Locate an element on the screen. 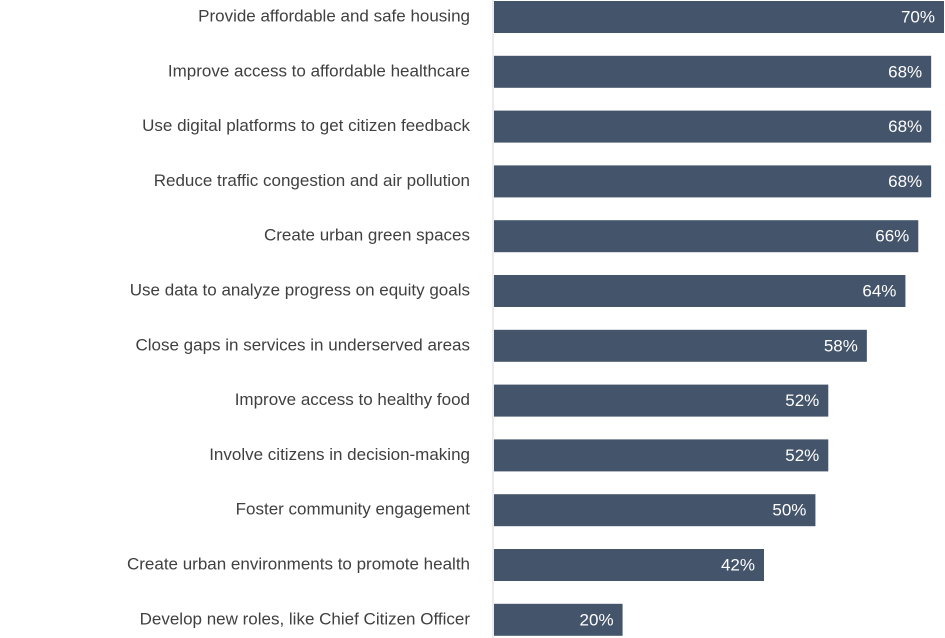 The width and height of the screenshot is (945, 638). value-label: 20% is located at coordinates (597, 619).